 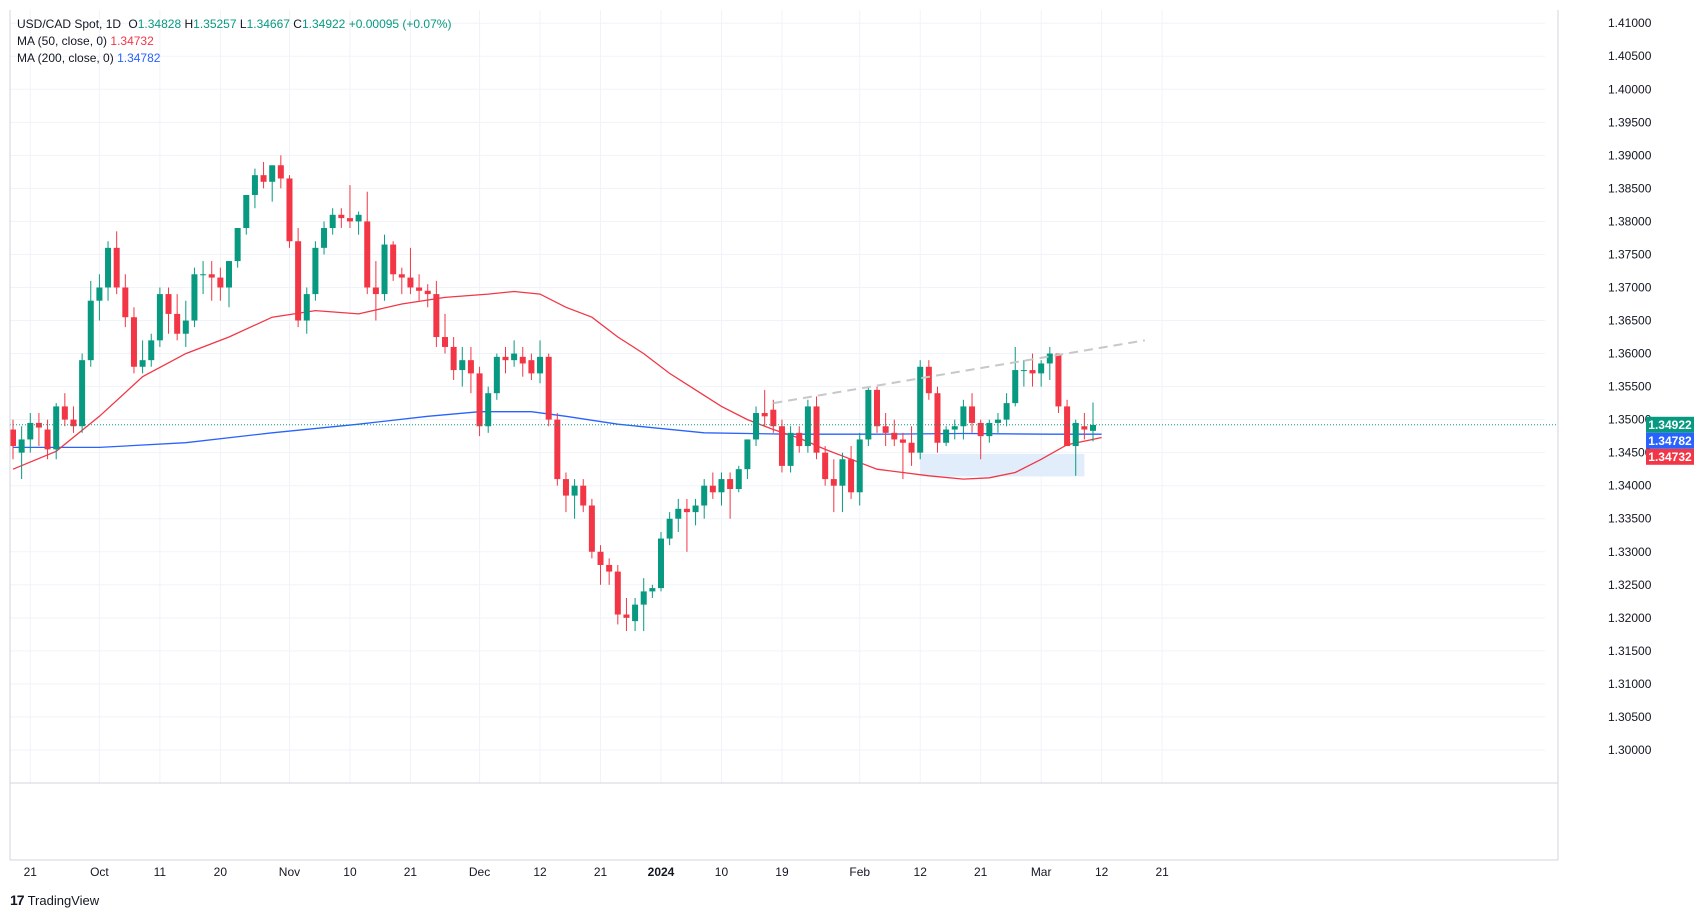 What do you see at coordinates (234, 41) in the screenshot?
I see `legend-ma50-row: MA (50, close, 0) 1.34732` at bounding box center [234, 41].